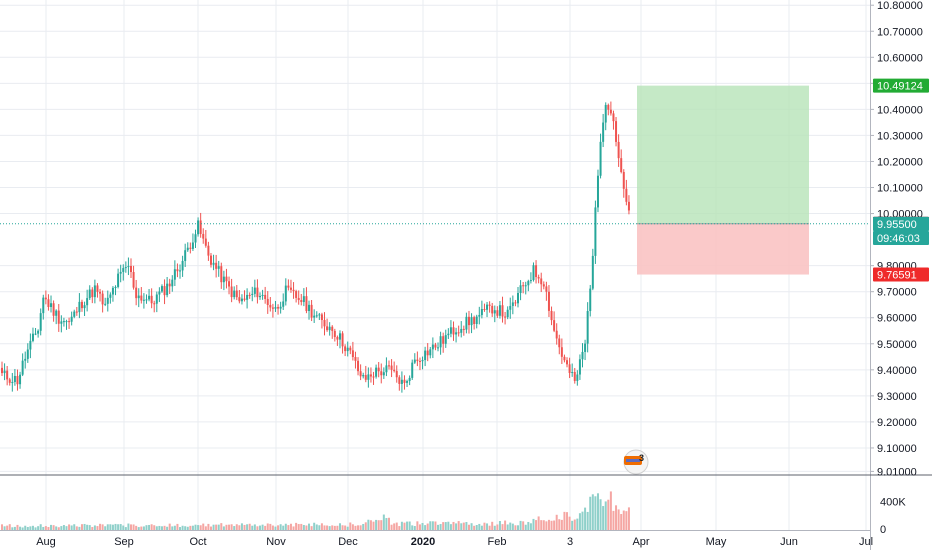 This screenshot has height=550, width=932. I want to click on time-tick-label: Dec, so click(348, 542).